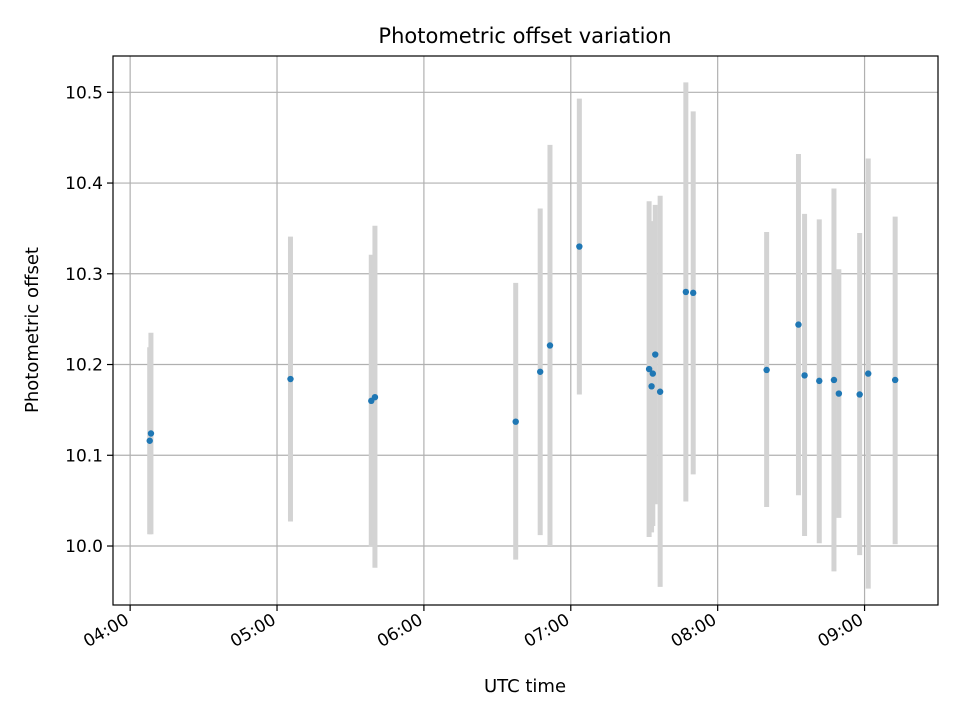 The image size is (960, 720). What do you see at coordinates (525, 686) in the screenshot?
I see `x-axis-label: UTC time` at bounding box center [525, 686].